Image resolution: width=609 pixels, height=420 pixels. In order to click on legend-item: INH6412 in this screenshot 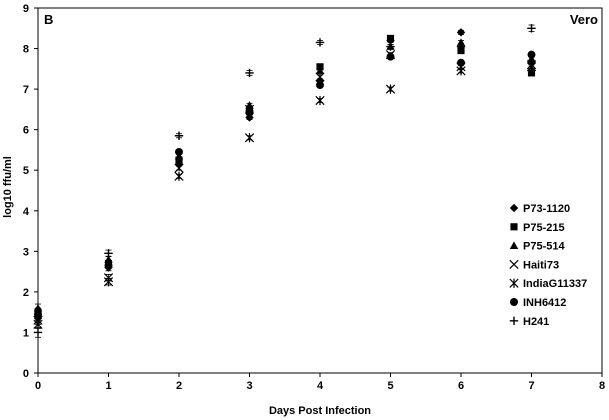, I will do `click(538, 303)`.